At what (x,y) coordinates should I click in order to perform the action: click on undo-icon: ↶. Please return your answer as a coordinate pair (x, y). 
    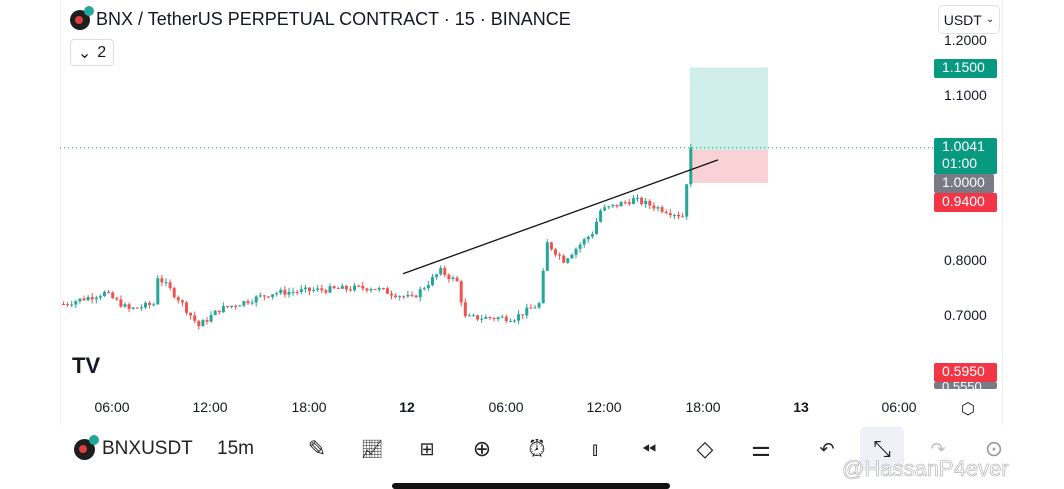
    Looking at the image, I should click on (827, 448).